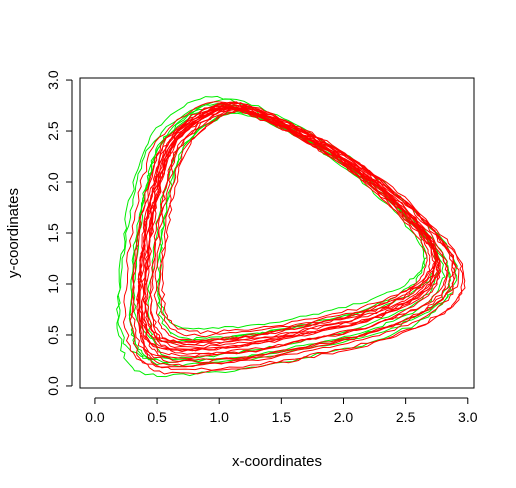 The image size is (516, 488). Describe the element at coordinates (13, 233) in the screenshot. I see `y-axis-title: y-coordinates` at that location.